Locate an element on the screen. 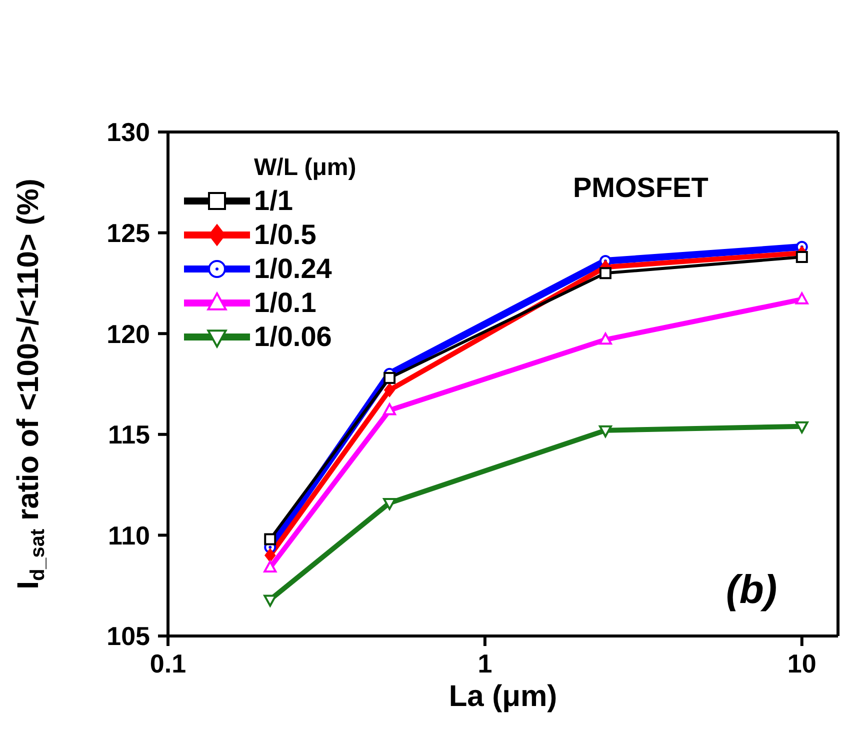 The width and height of the screenshot is (848, 755). x-tick-label: 0.1 is located at coordinates (168, 663).